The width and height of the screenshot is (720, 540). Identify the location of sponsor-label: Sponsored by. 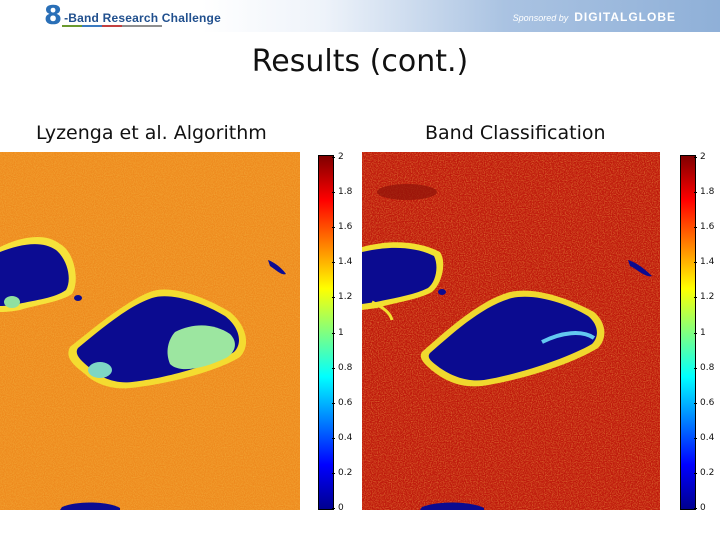
(540, 18).